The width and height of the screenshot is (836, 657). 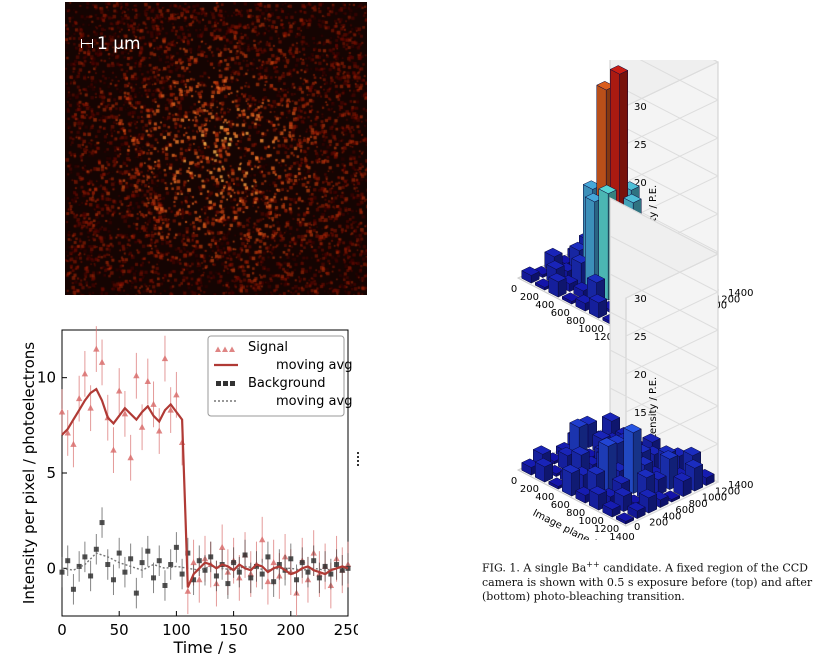 I want to click on scale-bar-icon, so click(x=87, y=43).